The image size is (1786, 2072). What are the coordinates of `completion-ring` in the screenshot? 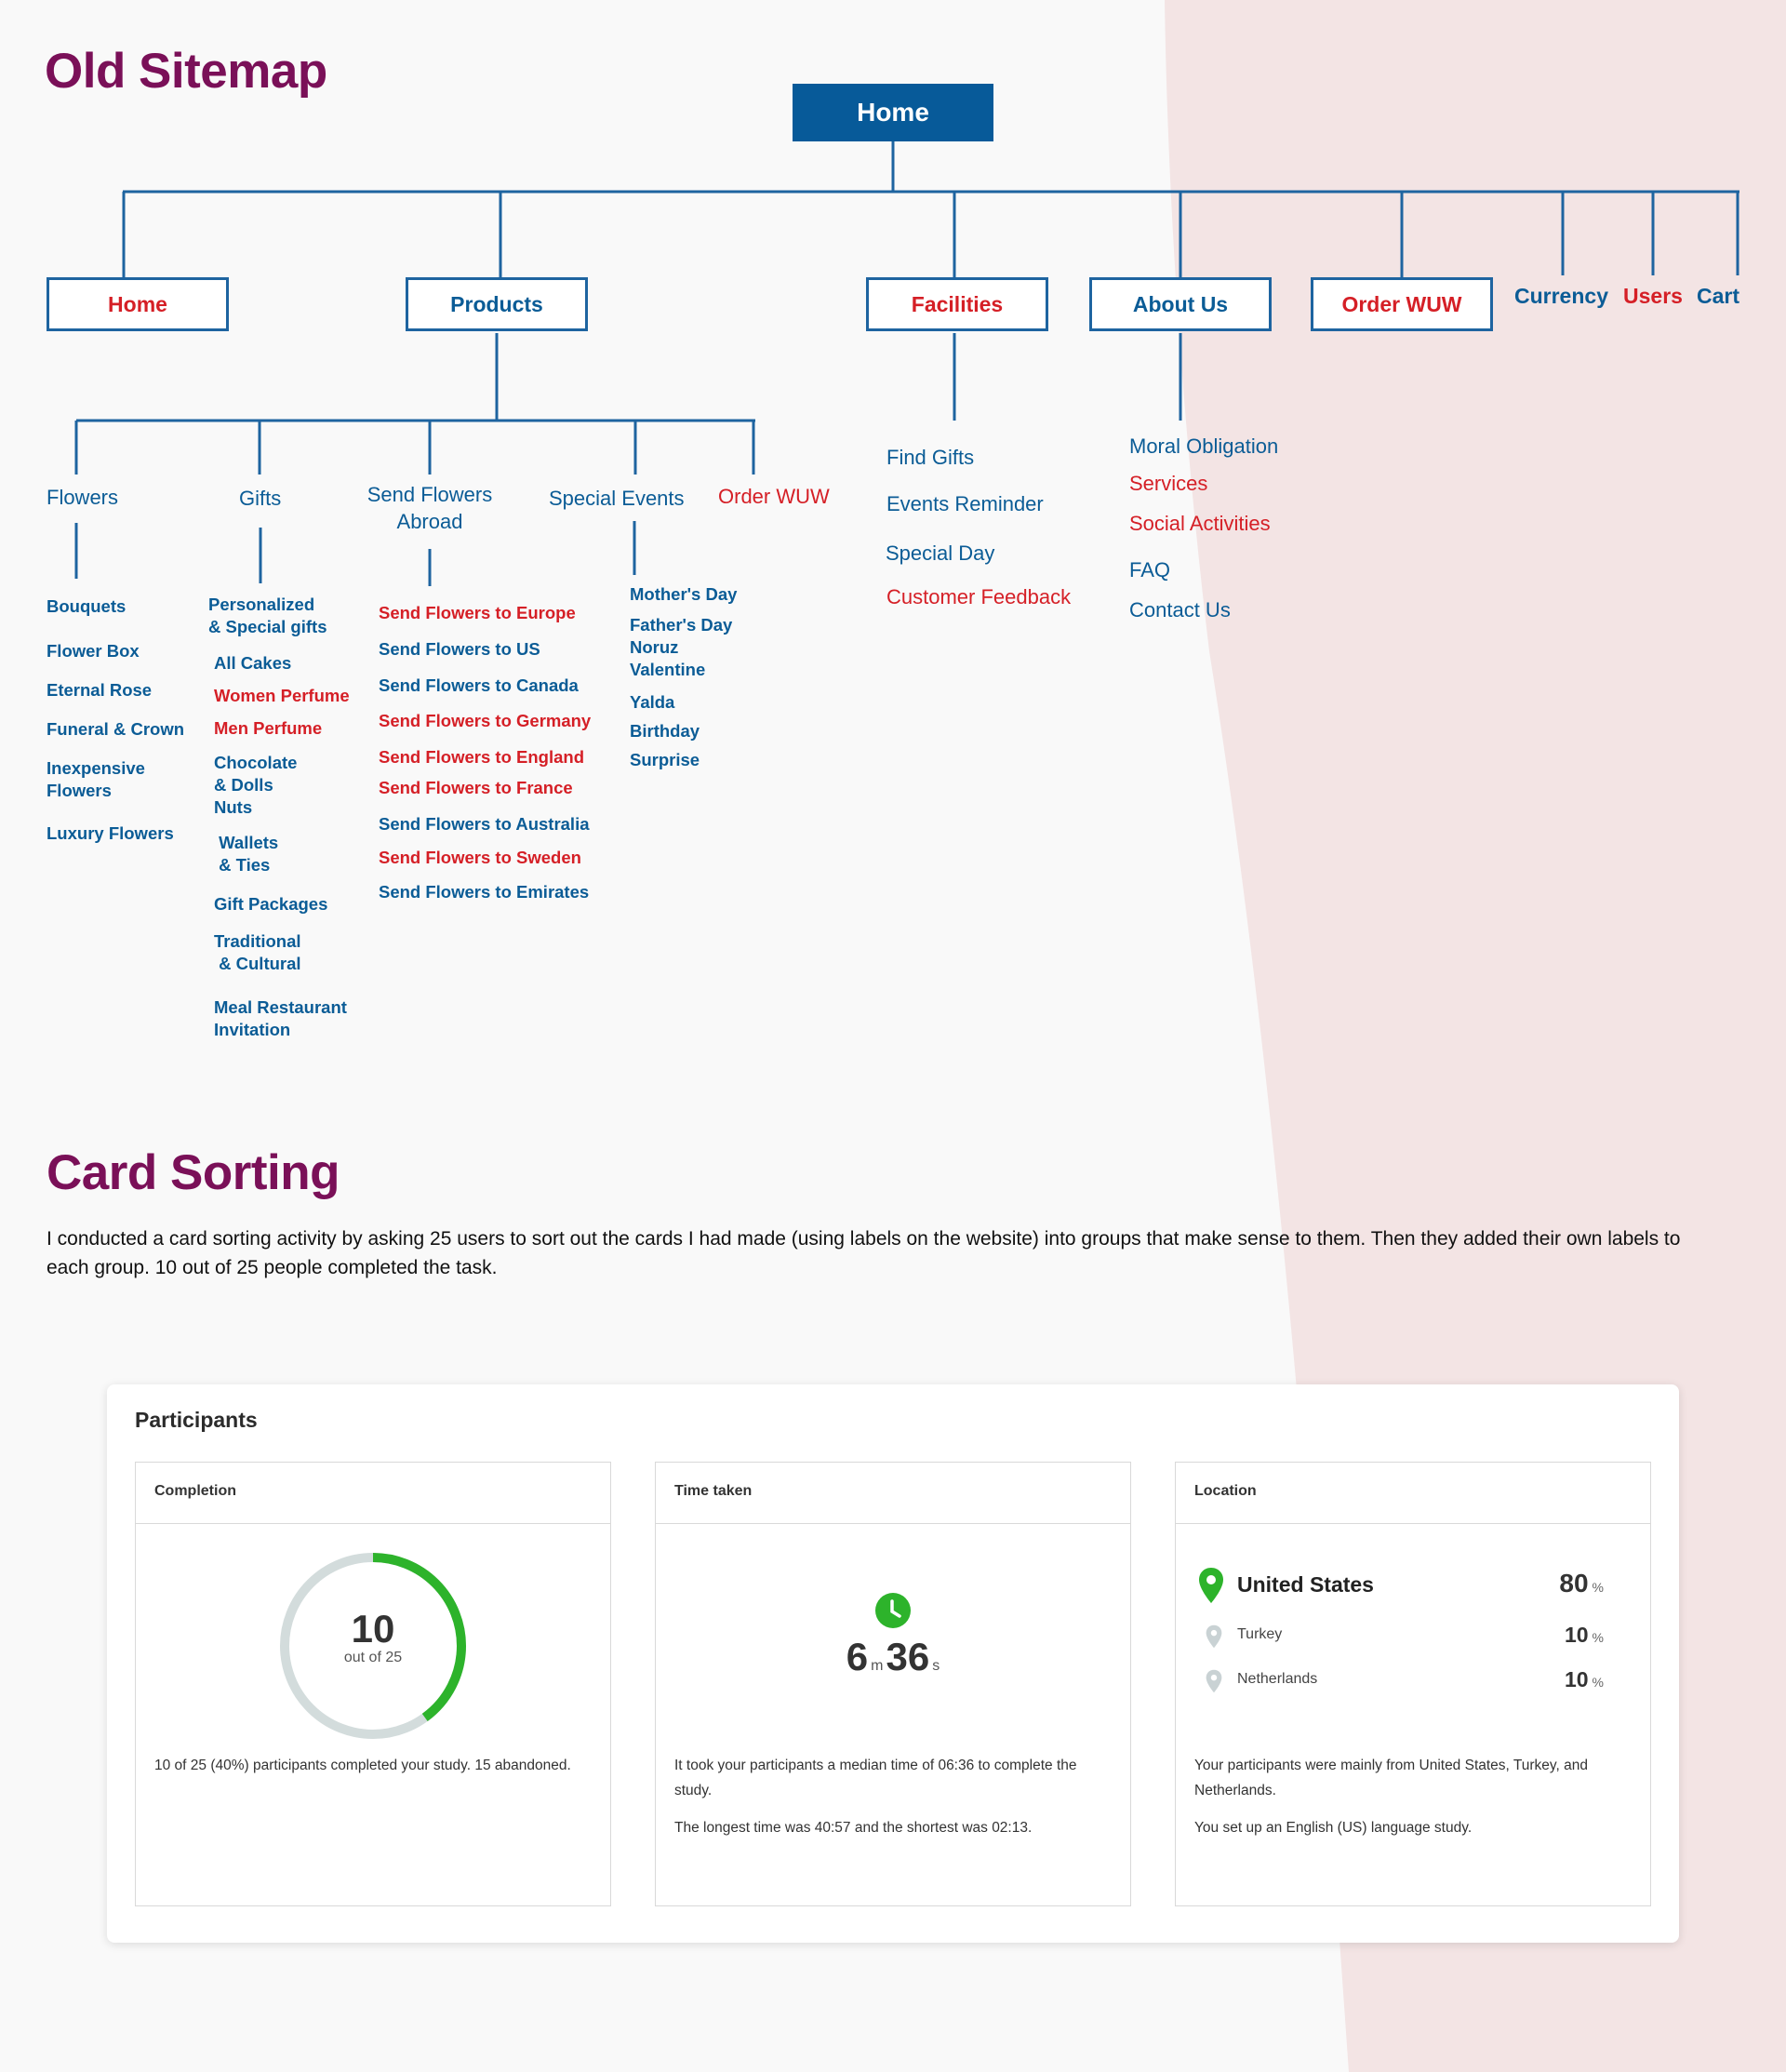 It's located at (373, 1646).